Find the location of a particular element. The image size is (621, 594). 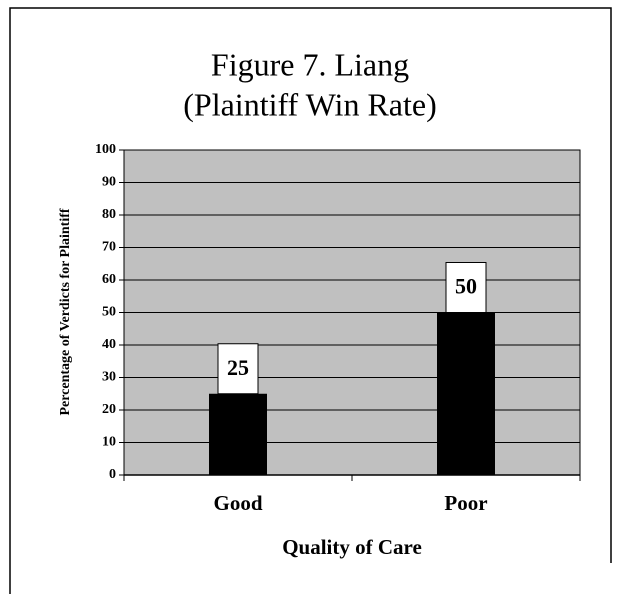

value-label: 50 is located at coordinates (466, 286).